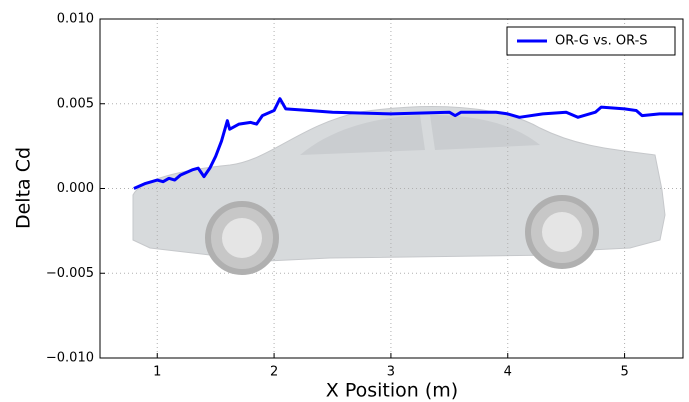 Image resolution: width=689 pixels, height=402 pixels. I want to click on y-axis-label: Delta Cd, so click(24, 188).